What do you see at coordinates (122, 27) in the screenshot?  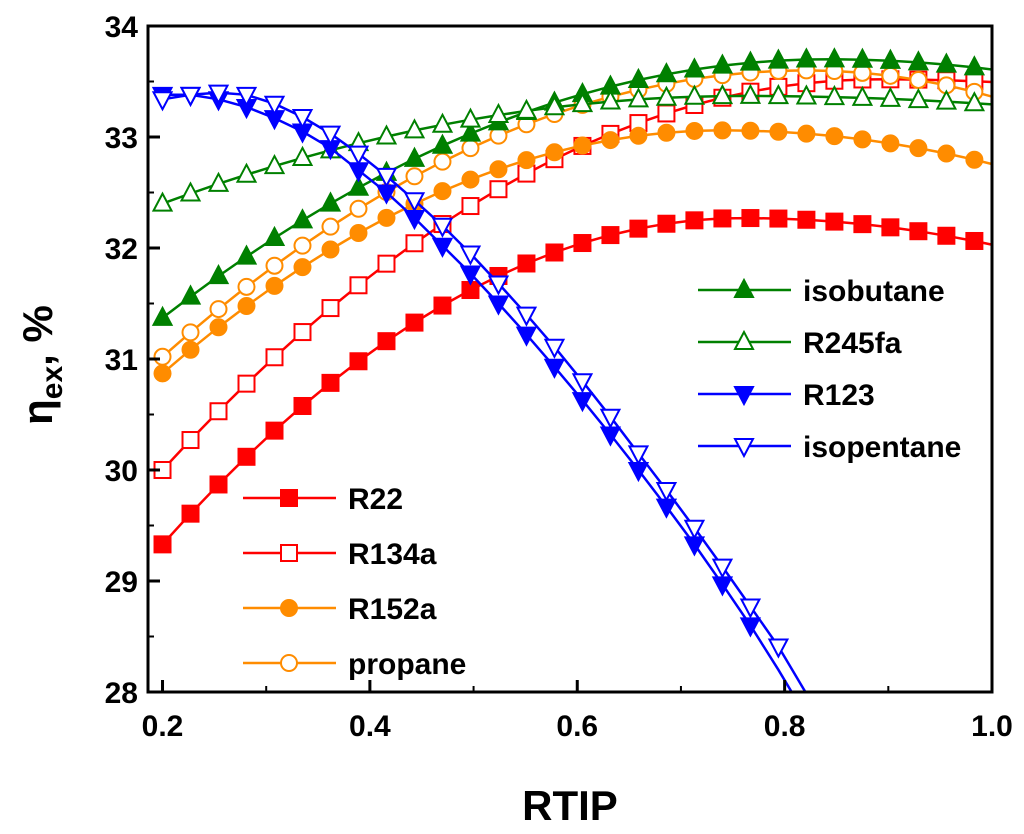 I see `y-tick-label-6: 34` at bounding box center [122, 27].